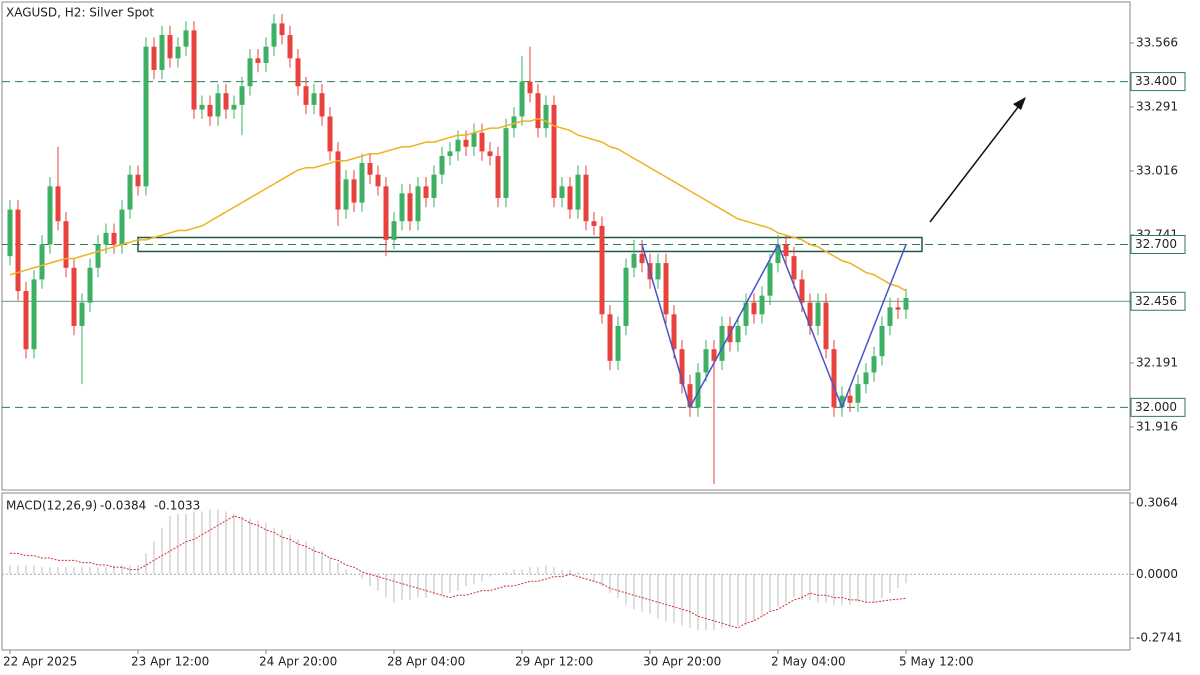 Image resolution: width=1200 pixels, height=675 pixels. Describe the element at coordinates (1158, 301) in the screenshot. I see `current-price-box` at that location.